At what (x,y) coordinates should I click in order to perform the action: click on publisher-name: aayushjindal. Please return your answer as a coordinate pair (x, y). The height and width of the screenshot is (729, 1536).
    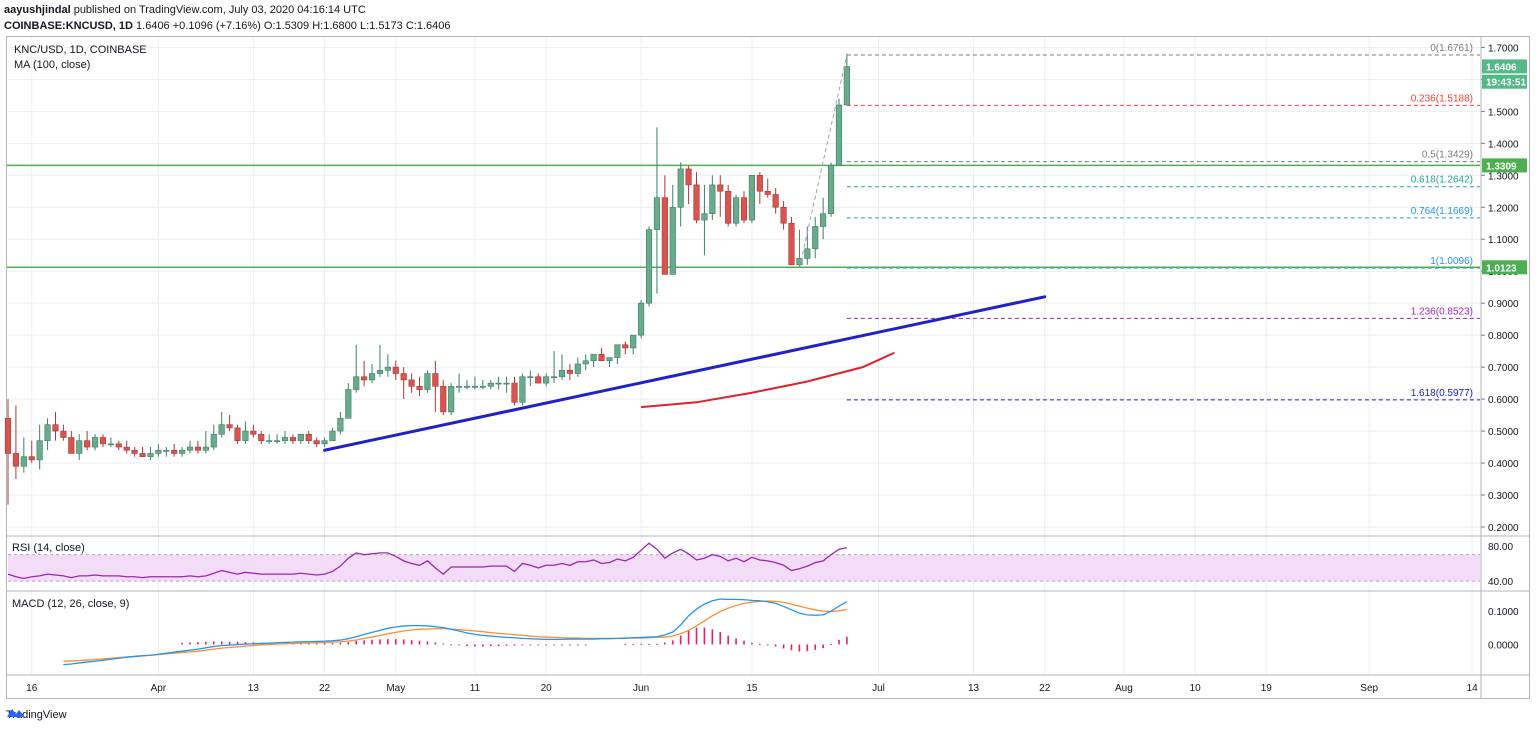
    Looking at the image, I should click on (37, 10).